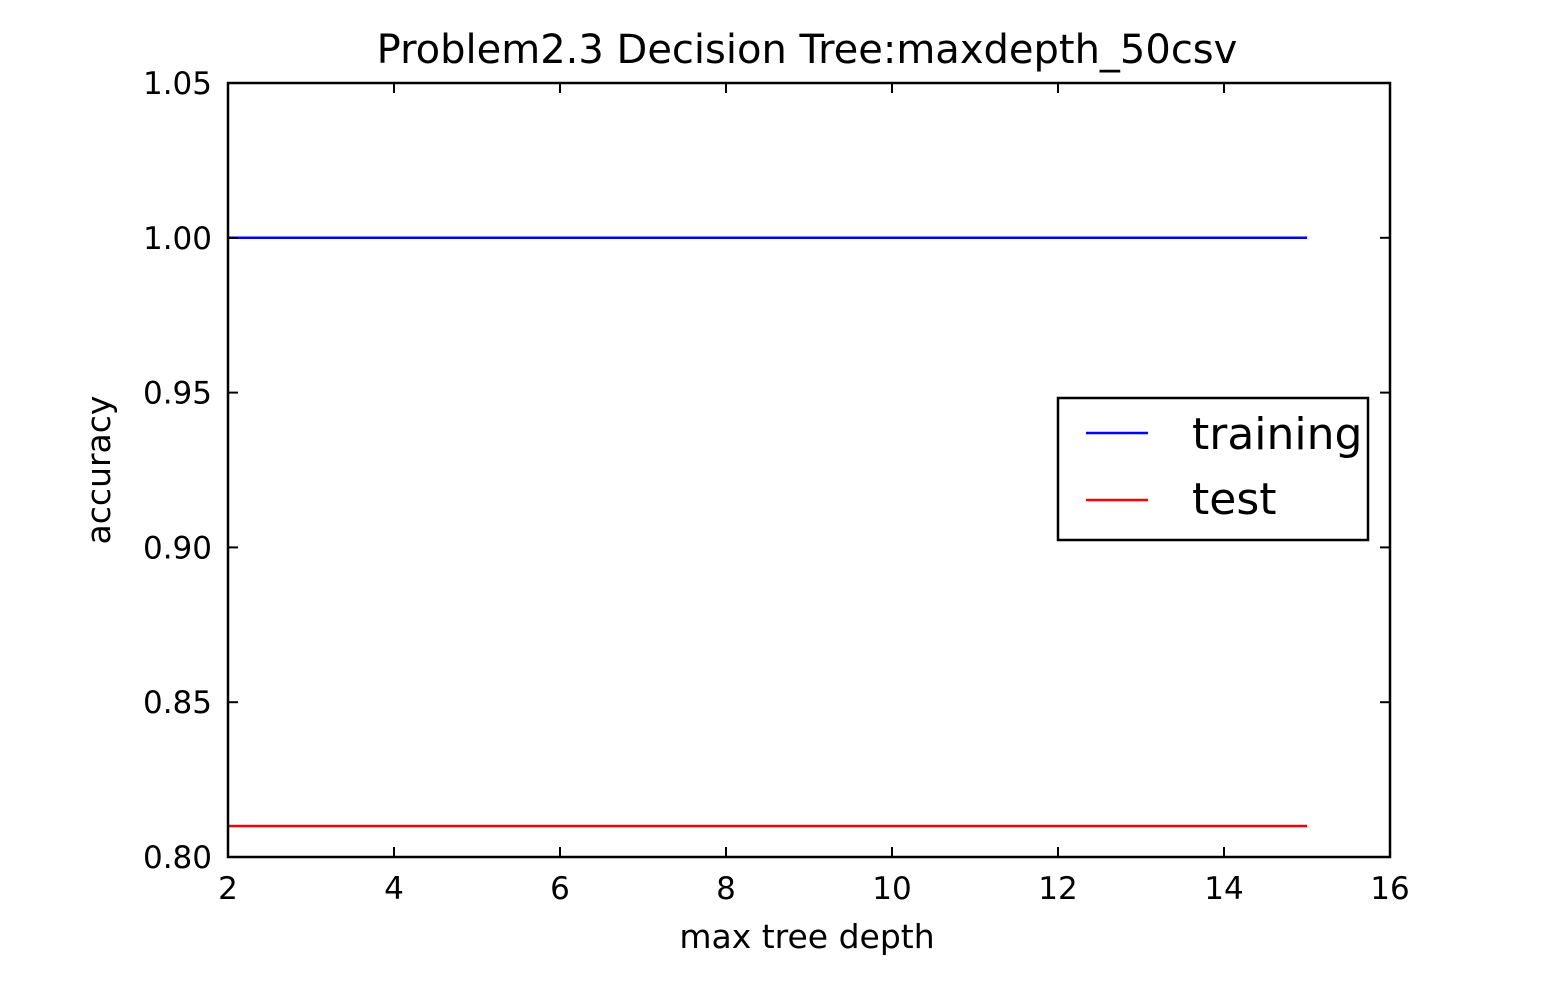 The height and width of the screenshot is (982, 1544). I want to click on y-axis-label: accuracy, so click(98, 470).